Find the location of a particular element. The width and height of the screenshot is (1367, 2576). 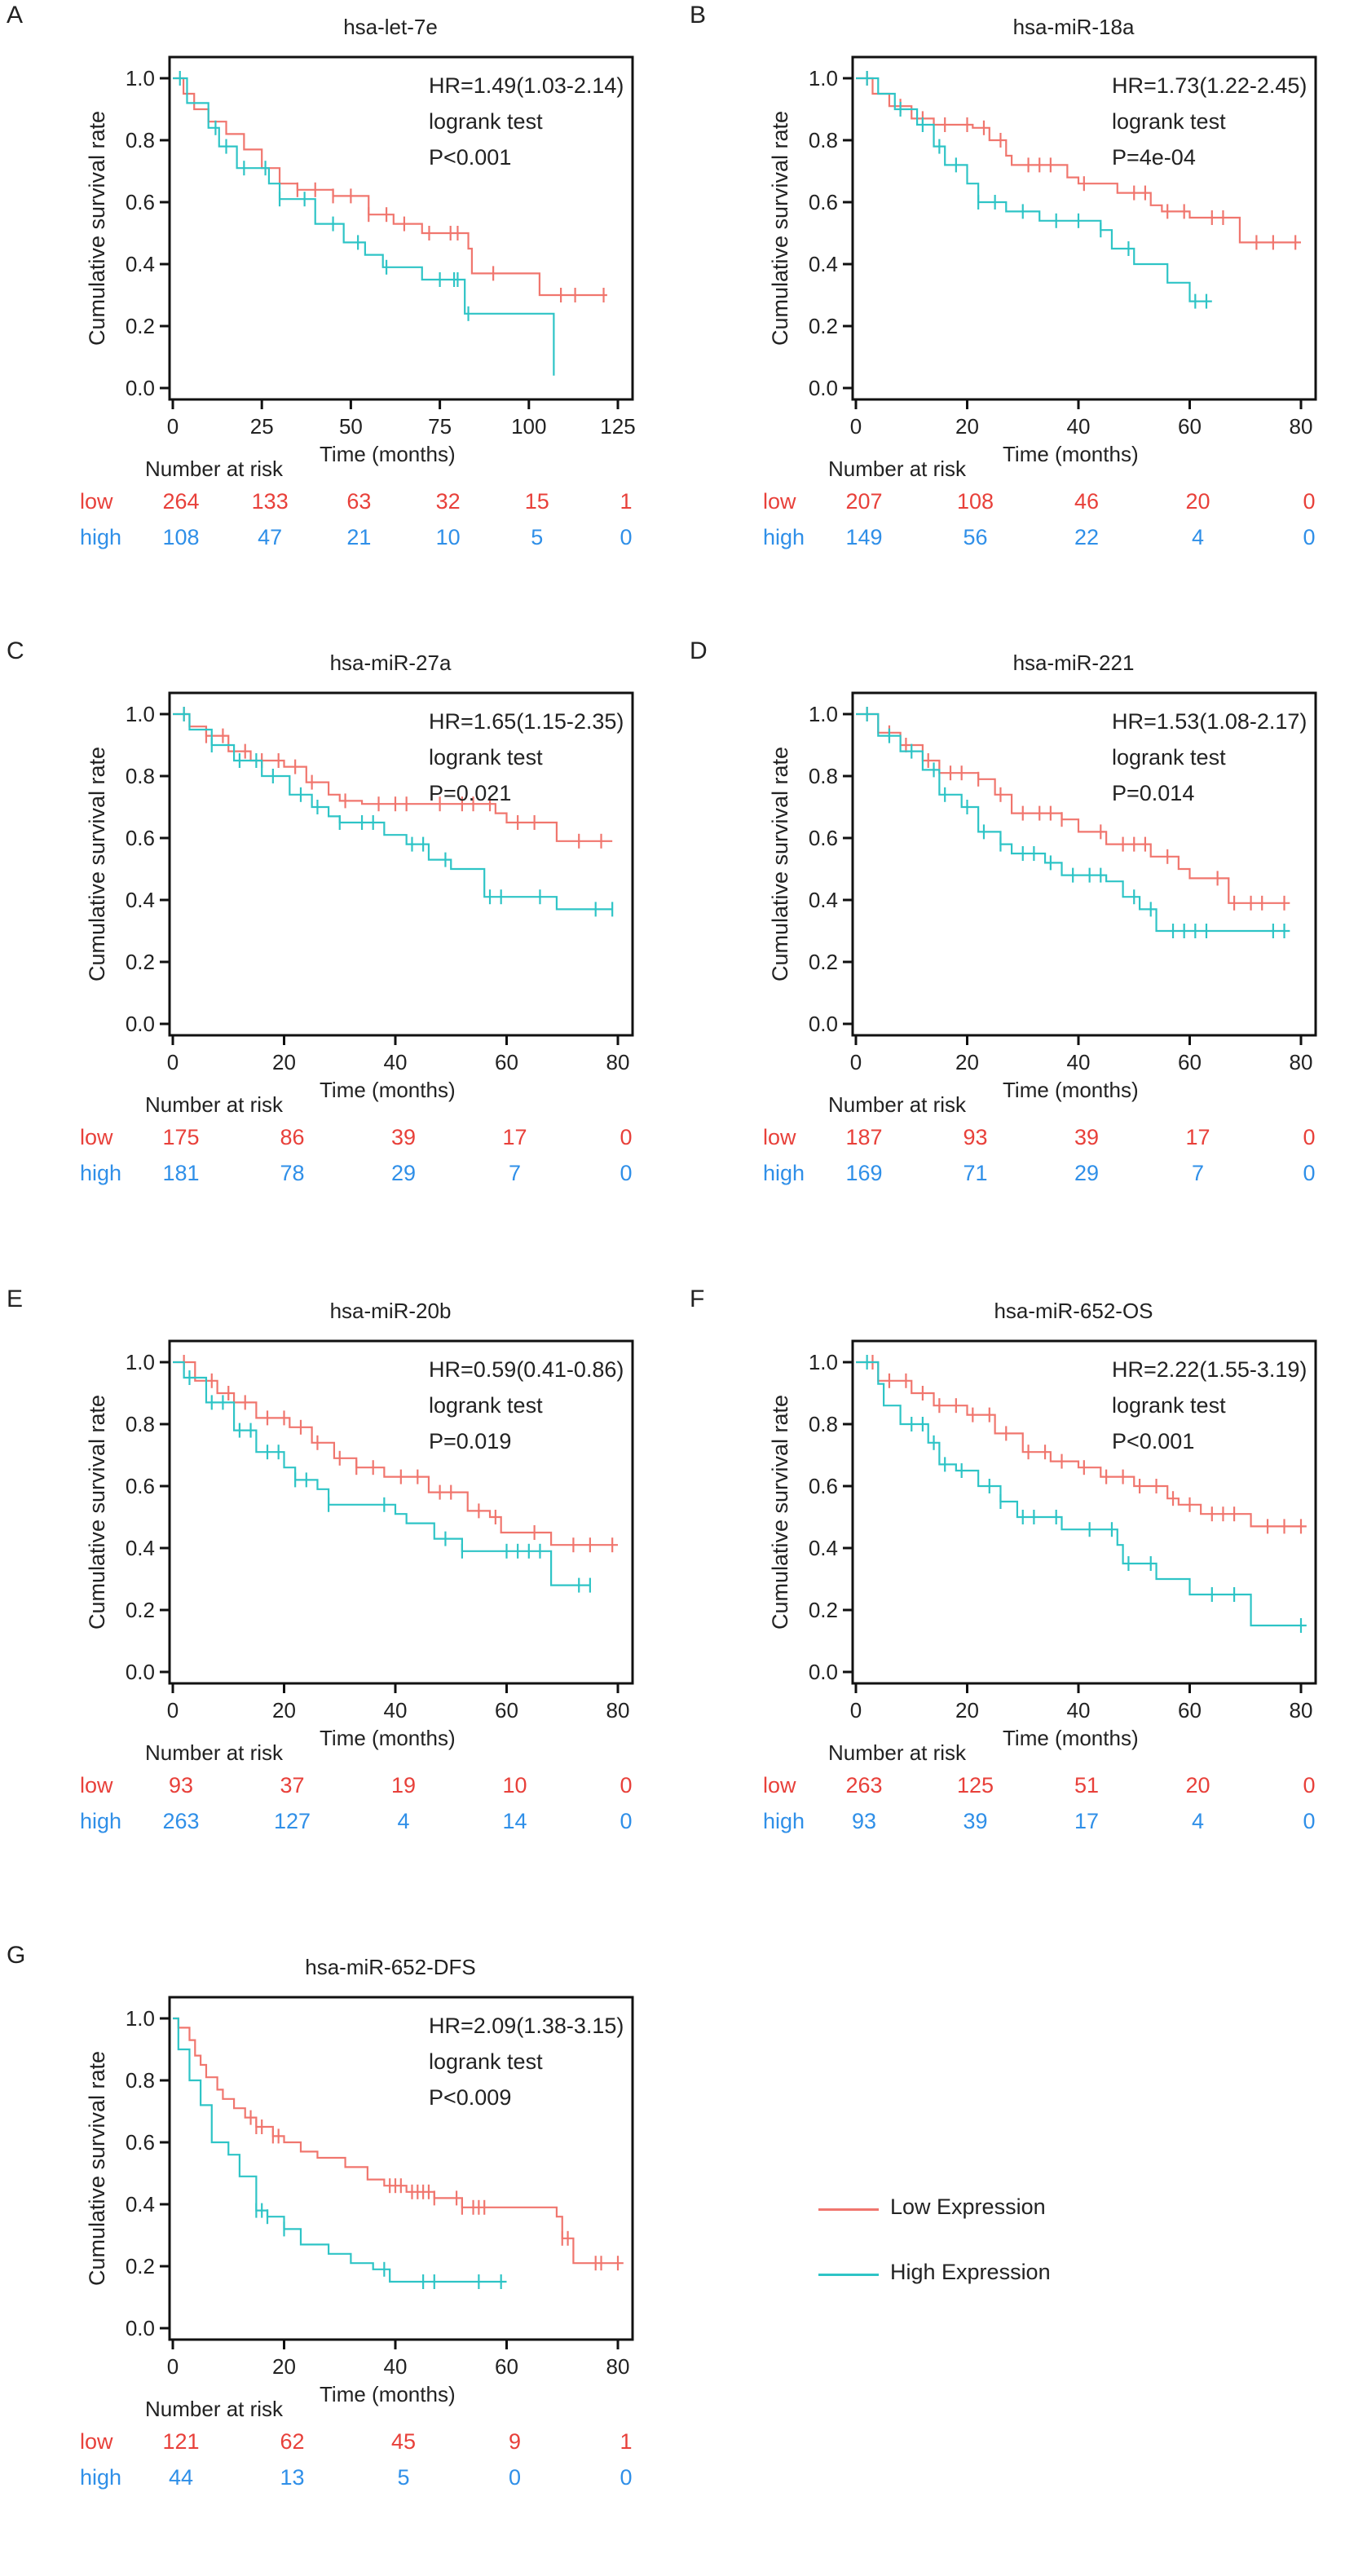

risk-cell: 56 is located at coordinates (975, 537).